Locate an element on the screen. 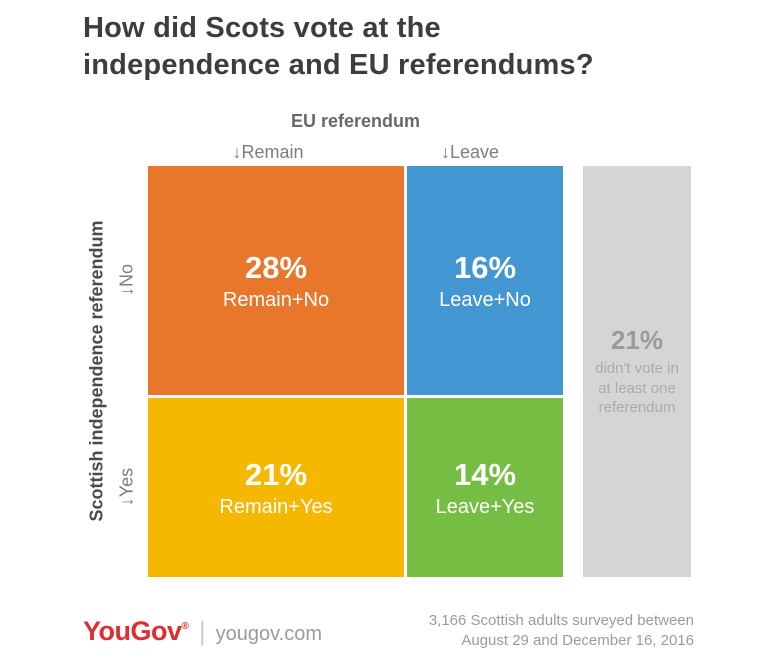  column-label-leave: ↓Leave is located at coordinates (470, 152).